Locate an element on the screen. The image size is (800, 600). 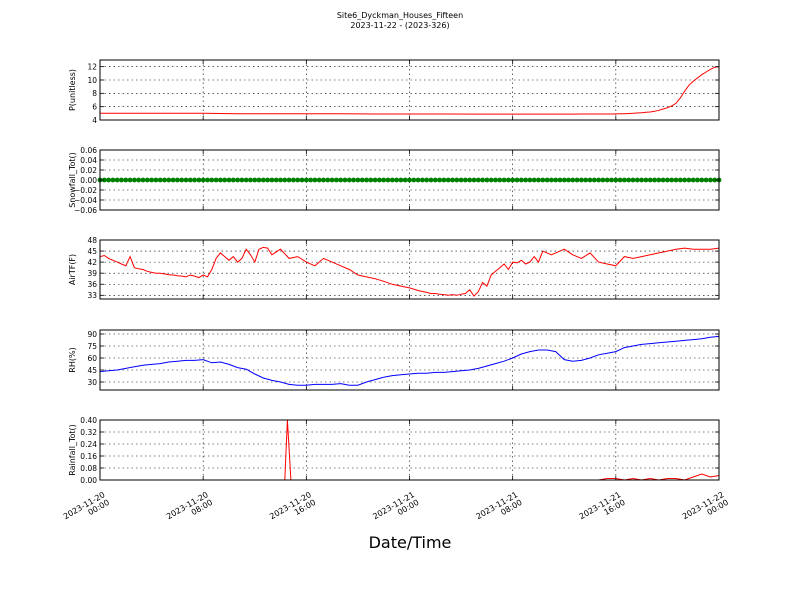
y-tick-label: 8 is located at coordinates (94, 93).